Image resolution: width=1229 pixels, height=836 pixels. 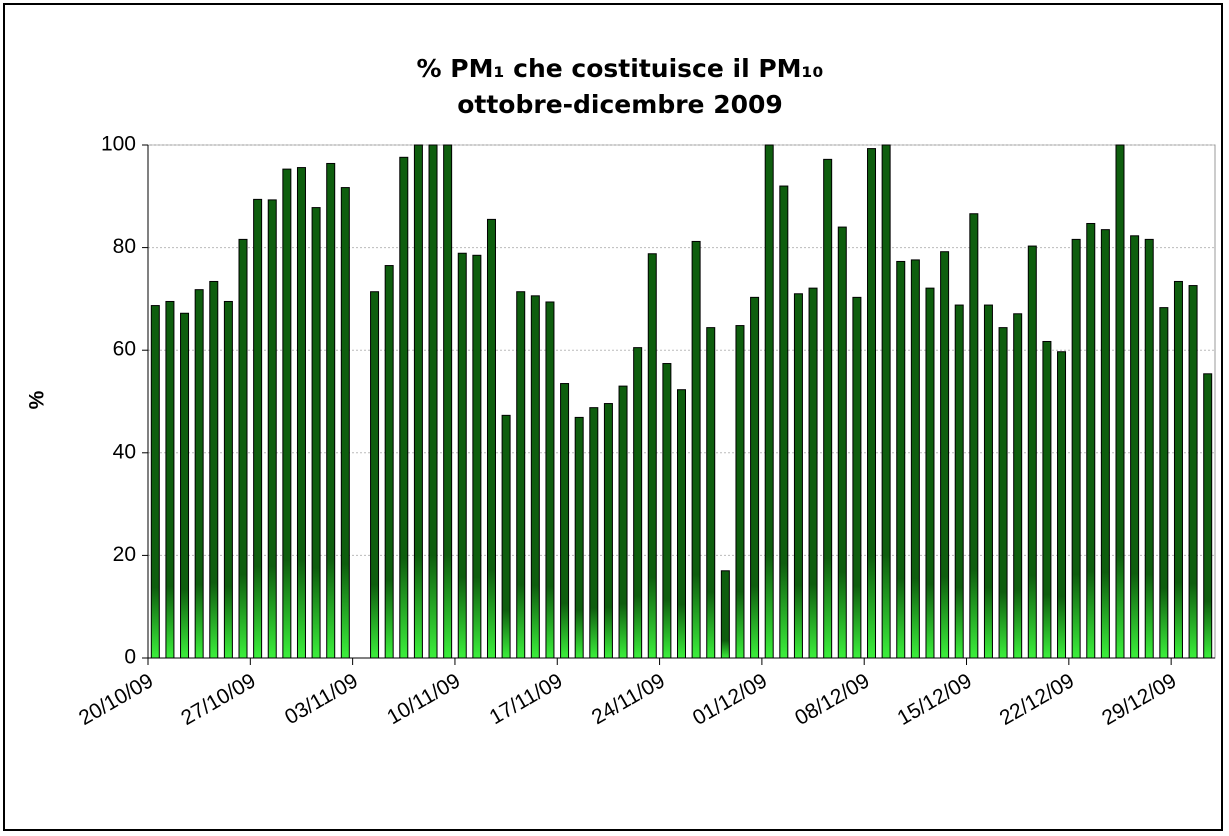 What do you see at coordinates (124, 554) in the screenshot?
I see `y-tick-label: 20` at bounding box center [124, 554].